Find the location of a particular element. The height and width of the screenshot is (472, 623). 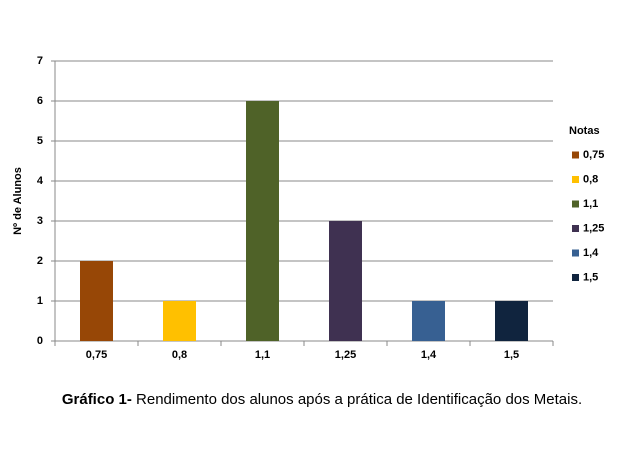

legend-label: 1,25 is located at coordinates (593, 228).